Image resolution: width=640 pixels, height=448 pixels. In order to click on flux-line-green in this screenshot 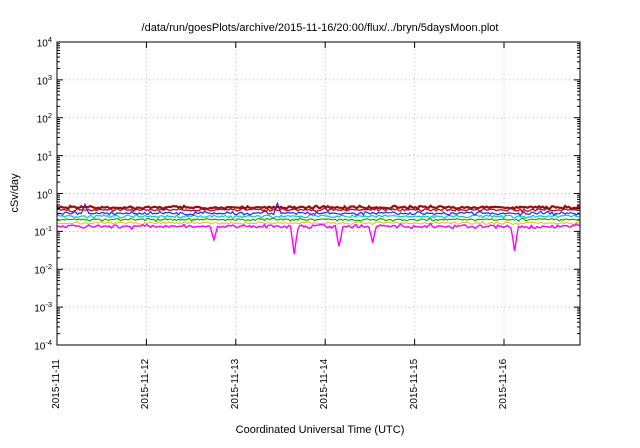, I will do `click(318, 220)`.